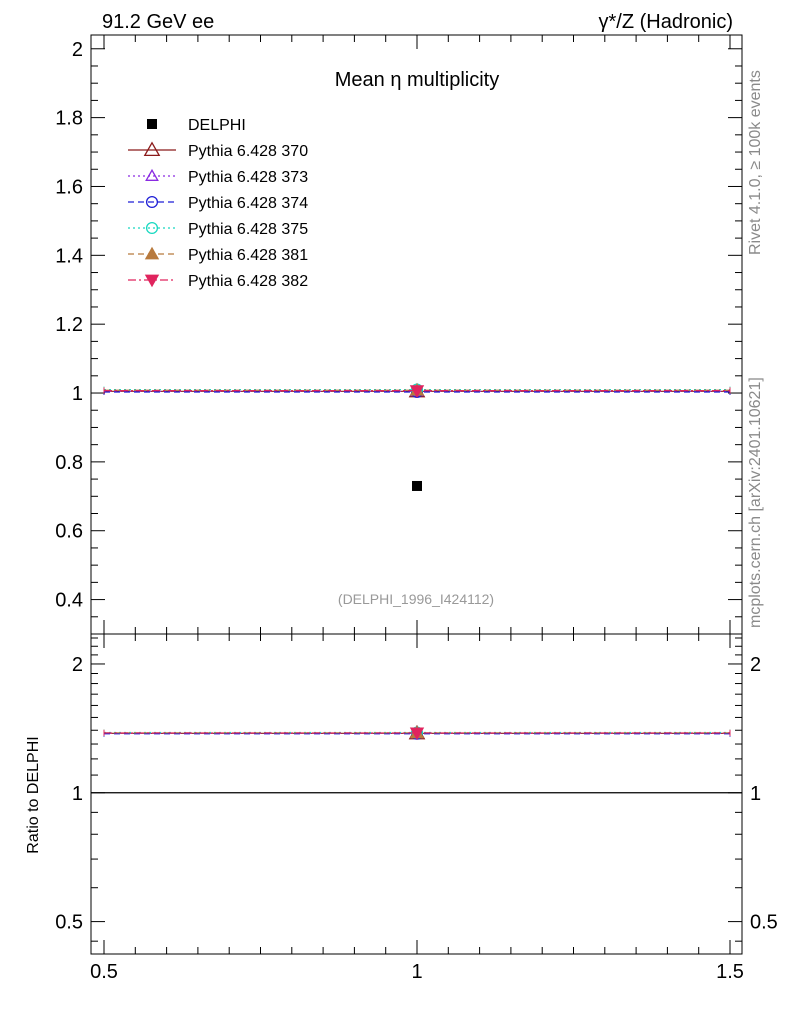 The height and width of the screenshot is (1024, 786). Describe the element at coordinates (152, 124) in the screenshot. I see `legend-marker-data` at that location.